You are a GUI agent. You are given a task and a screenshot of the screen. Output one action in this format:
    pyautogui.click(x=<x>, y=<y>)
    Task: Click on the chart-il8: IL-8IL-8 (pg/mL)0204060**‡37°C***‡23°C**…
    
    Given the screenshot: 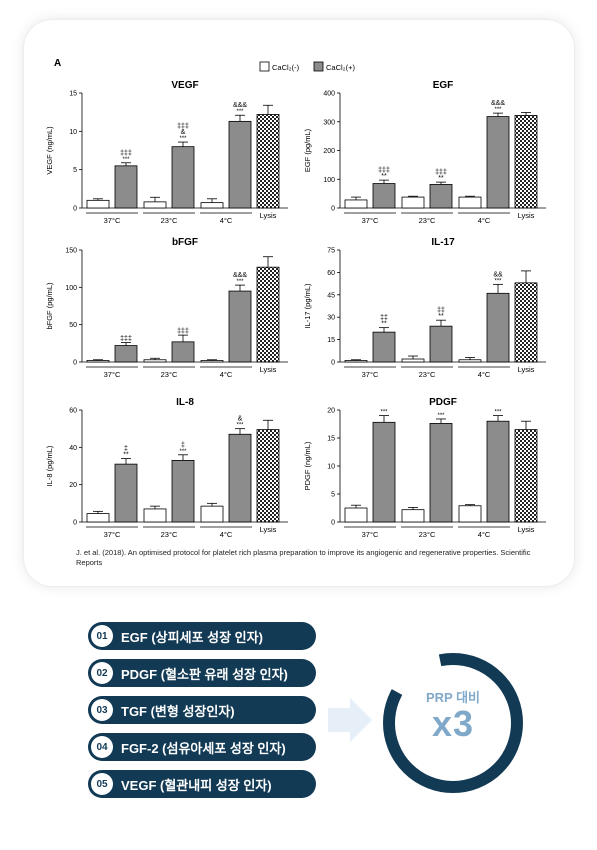 What is the action you would take?
    pyautogui.click(x=166, y=468)
    